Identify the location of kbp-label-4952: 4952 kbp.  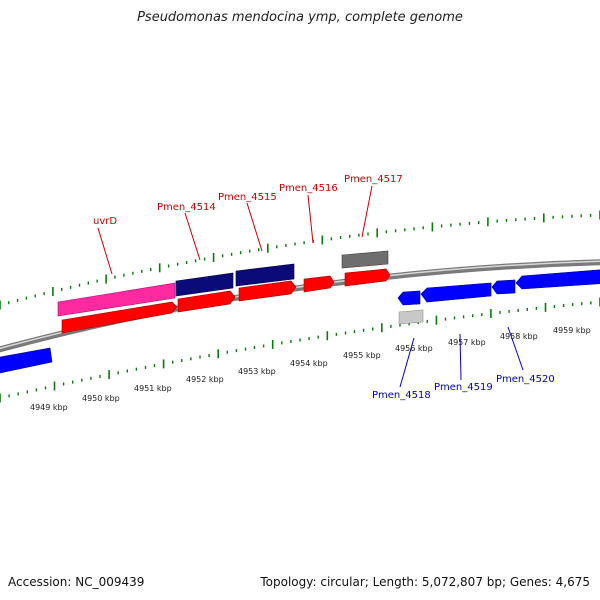
(205, 379).